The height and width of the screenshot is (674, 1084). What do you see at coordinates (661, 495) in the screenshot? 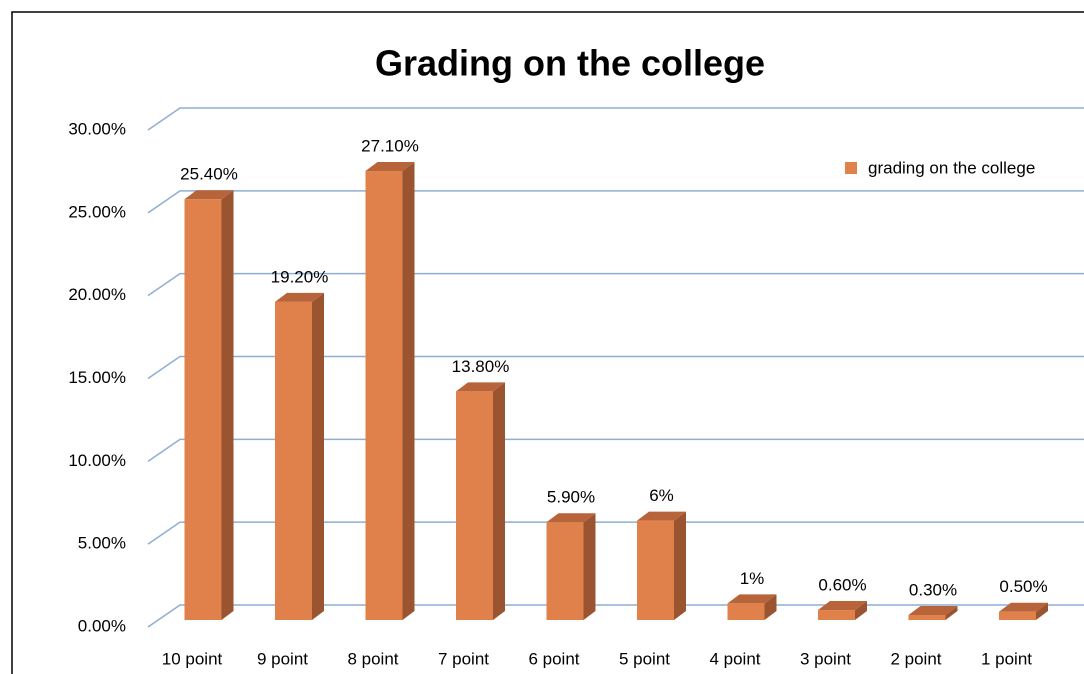
I see `data-label: 6%` at bounding box center [661, 495].